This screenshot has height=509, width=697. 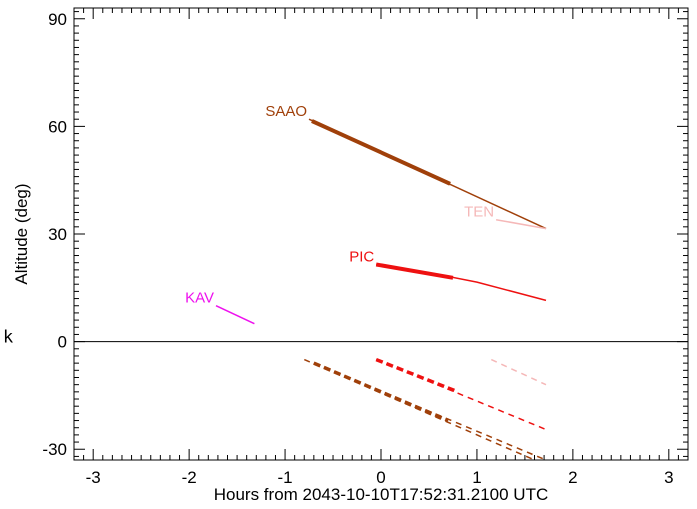 I want to click on kav-track-line, so click(x=235, y=315).